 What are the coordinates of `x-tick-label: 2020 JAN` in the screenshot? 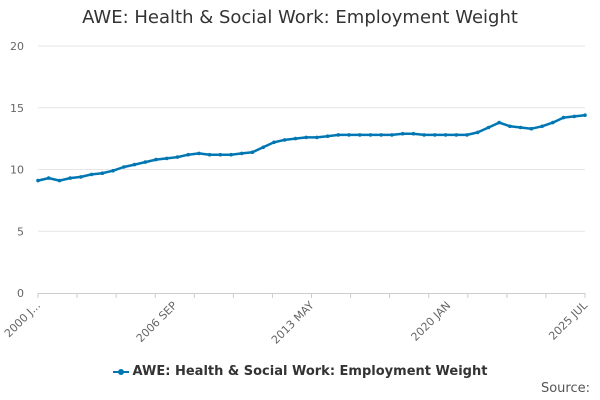 It's located at (431, 321).